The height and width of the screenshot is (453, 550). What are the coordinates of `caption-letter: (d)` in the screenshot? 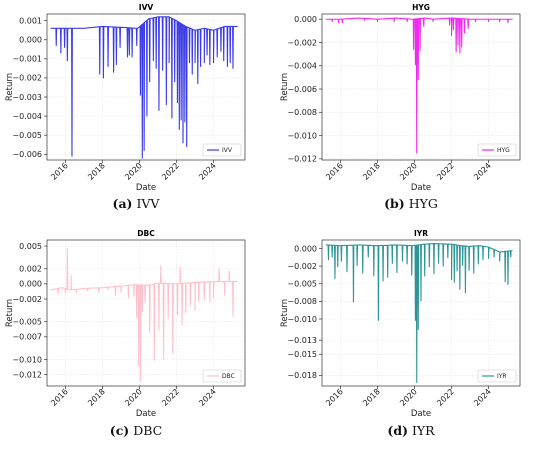 It's located at (397, 430).